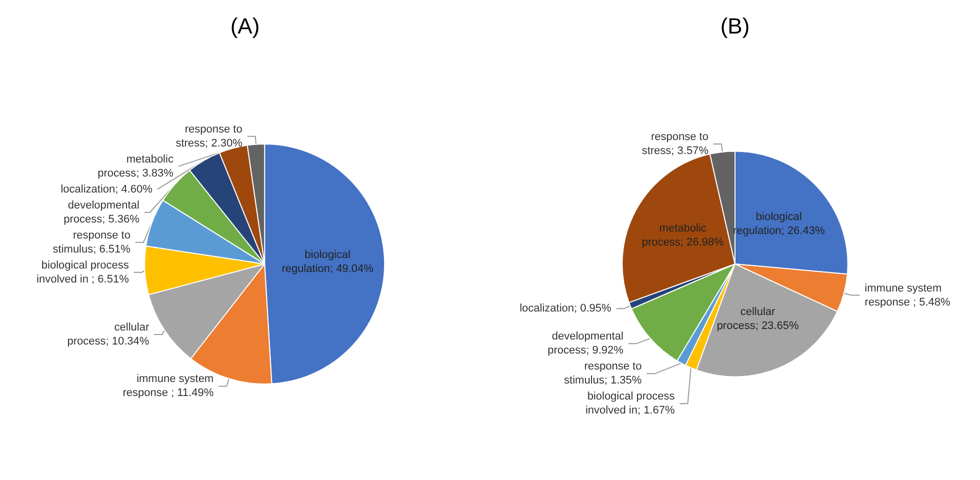 The image size is (980, 480). What do you see at coordinates (83, 272) in the screenshot?
I see `slice-label: biological process involved in ; 6.51%` at bounding box center [83, 272].